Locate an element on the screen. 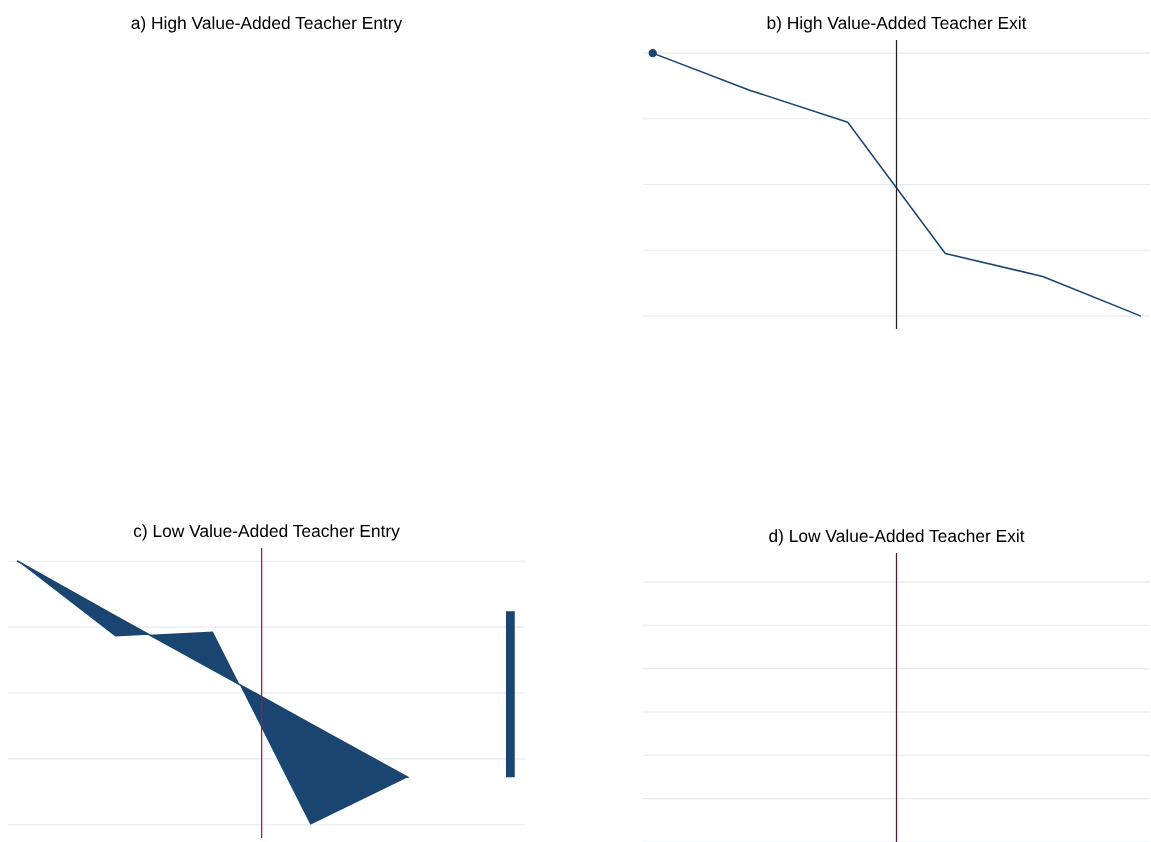 Image resolution: width=1151 pixels, height=842 pixels. chart-title: c) Low Value-Added Teacher Entry is located at coordinates (266, 532).